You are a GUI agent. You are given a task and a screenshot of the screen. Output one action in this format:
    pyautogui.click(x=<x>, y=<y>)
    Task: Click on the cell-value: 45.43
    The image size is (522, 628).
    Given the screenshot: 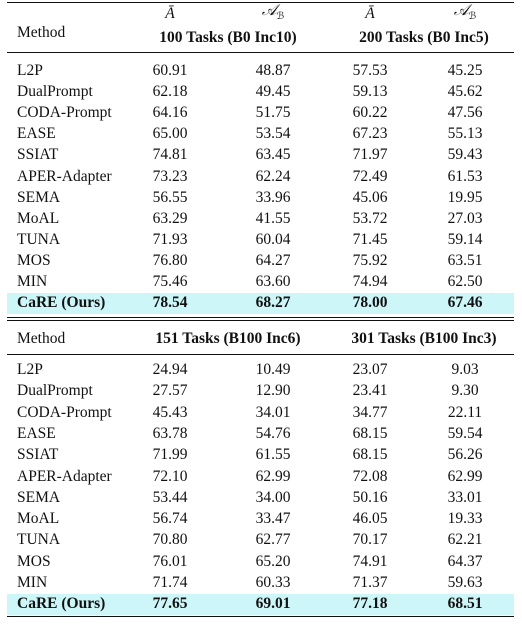 What is the action you would take?
    pyautogui.click(x=170, y=412)
    